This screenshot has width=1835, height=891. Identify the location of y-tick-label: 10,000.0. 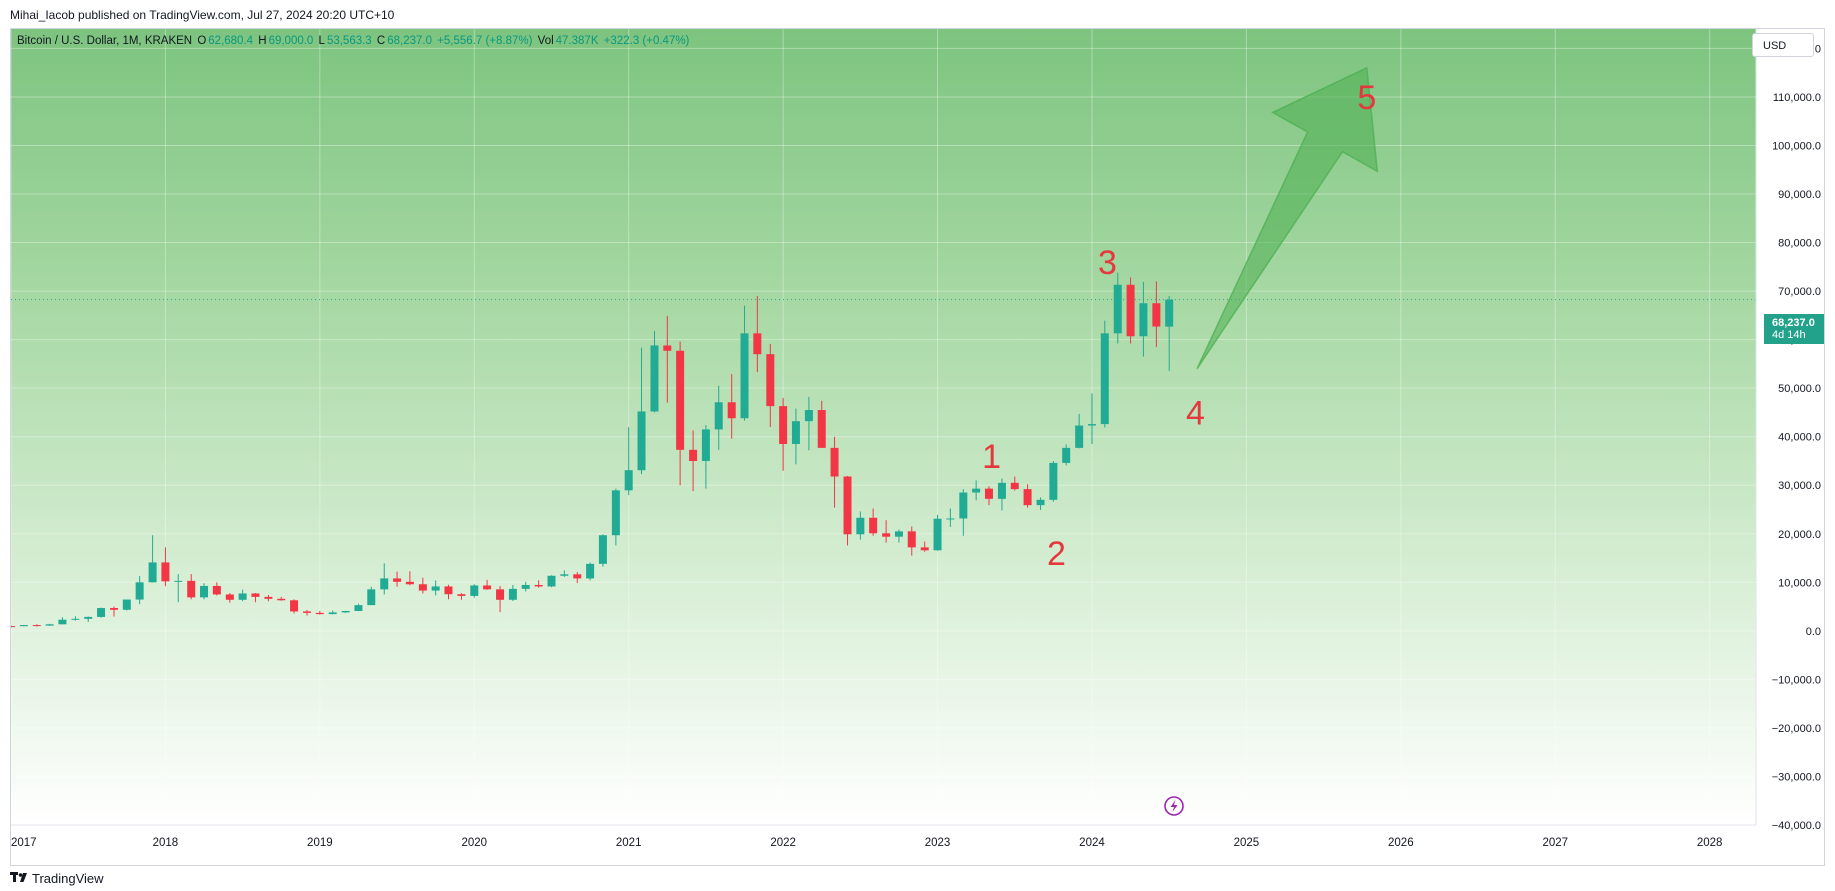
(1799, 583).